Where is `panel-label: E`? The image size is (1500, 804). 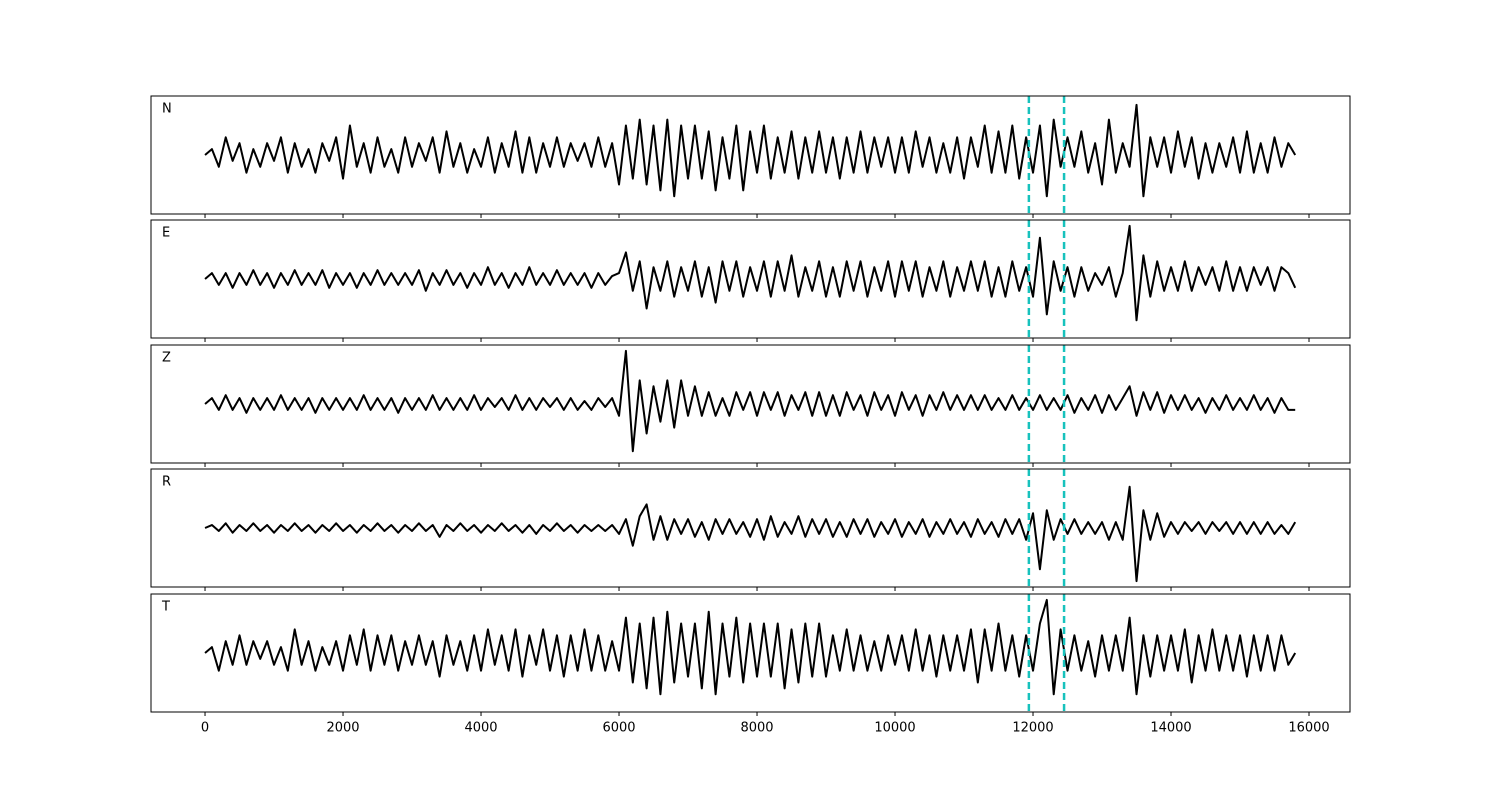
panel-label: E is located at coordinates (166, 233).